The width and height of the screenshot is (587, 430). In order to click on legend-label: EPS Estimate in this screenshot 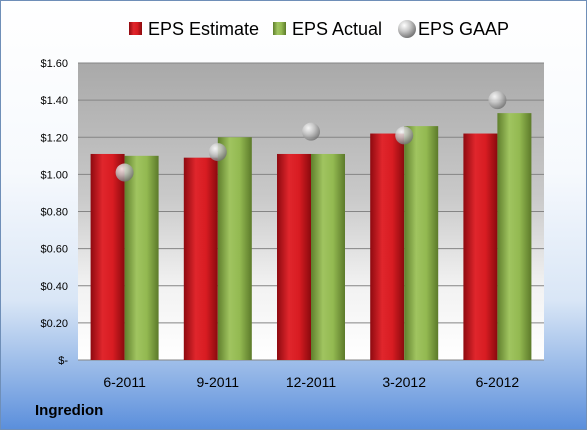, I will do `click(203, 29)`.